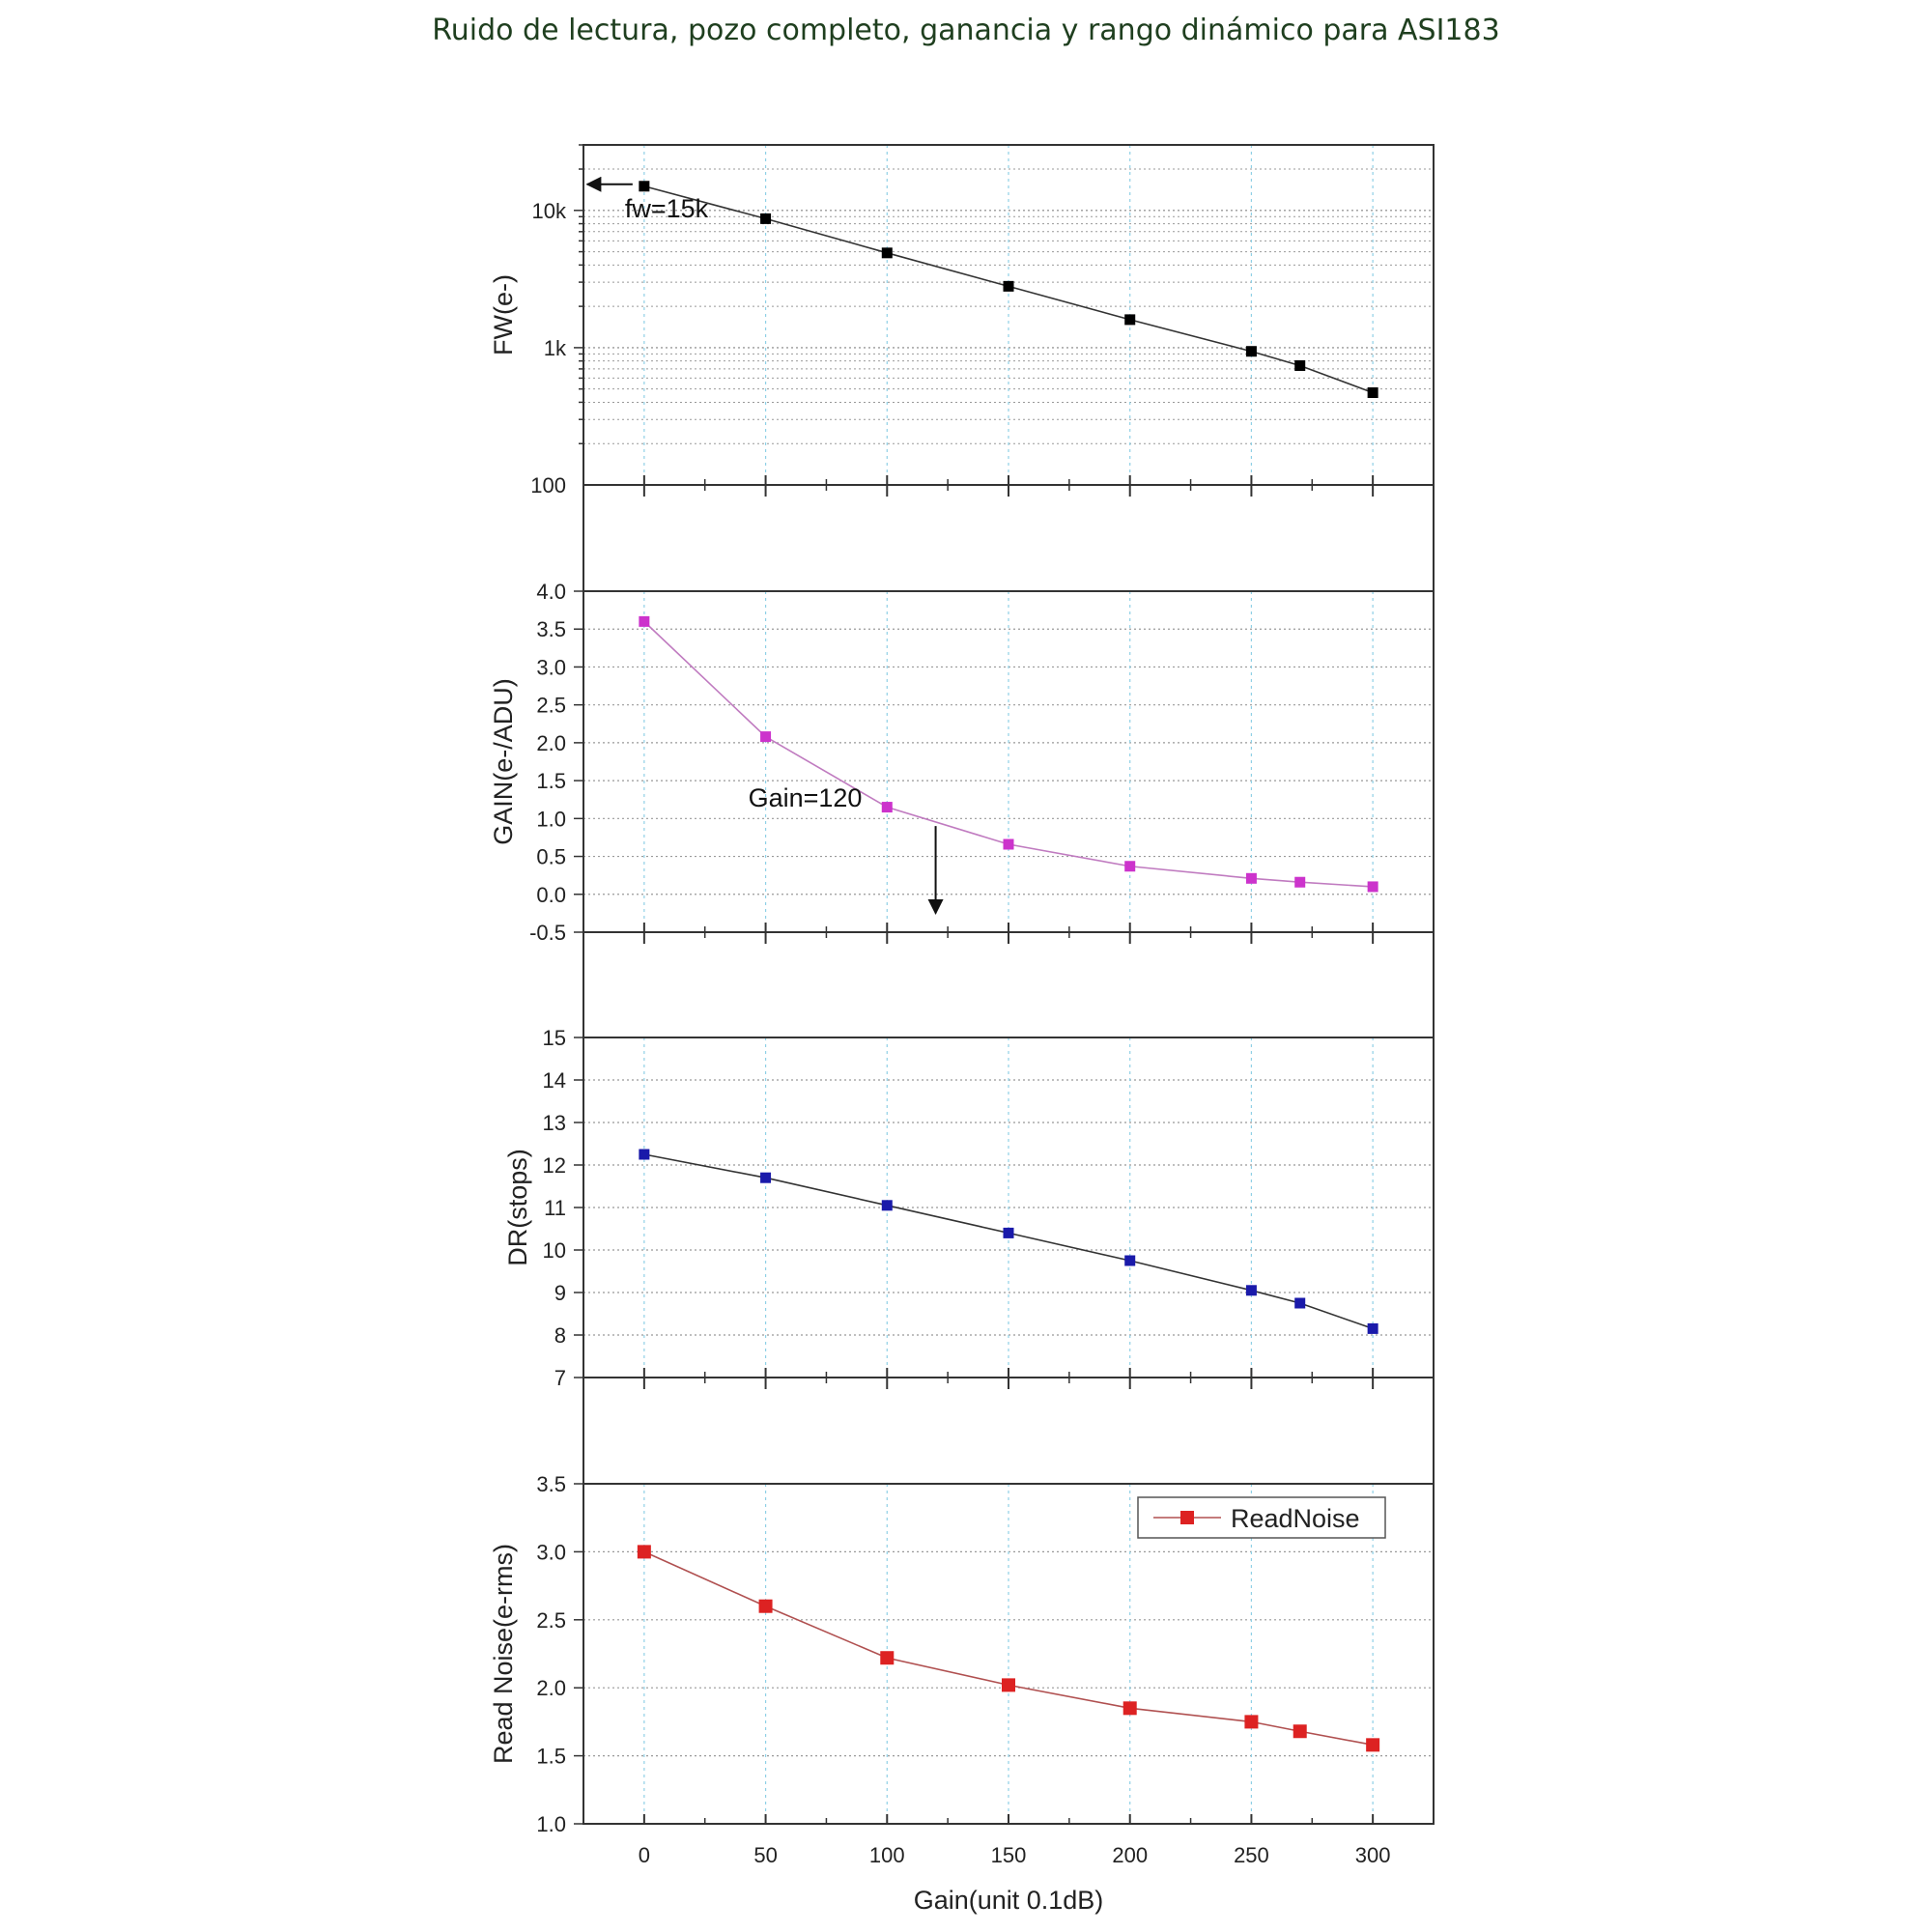  I want to click on y-axis-title: Read Noise(e-rms), so click(503, 1654).